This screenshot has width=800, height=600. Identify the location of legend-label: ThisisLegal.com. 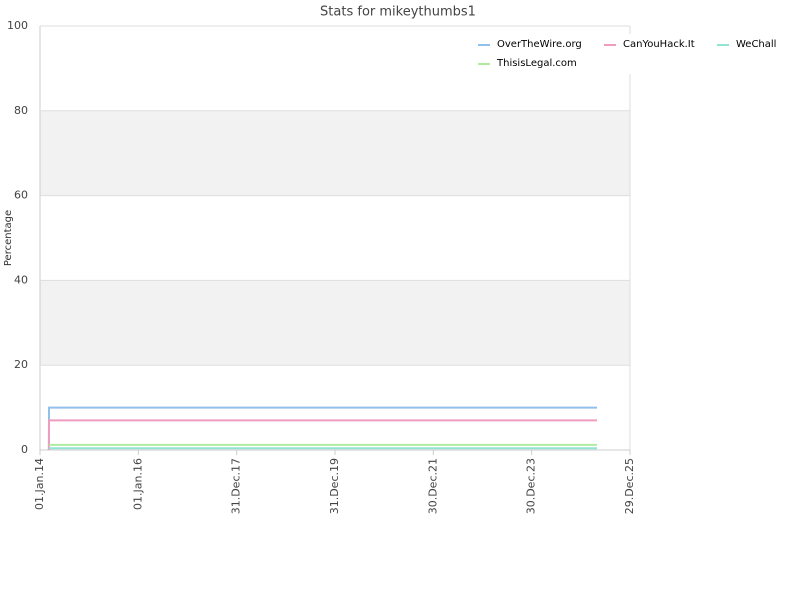
(536, 63).